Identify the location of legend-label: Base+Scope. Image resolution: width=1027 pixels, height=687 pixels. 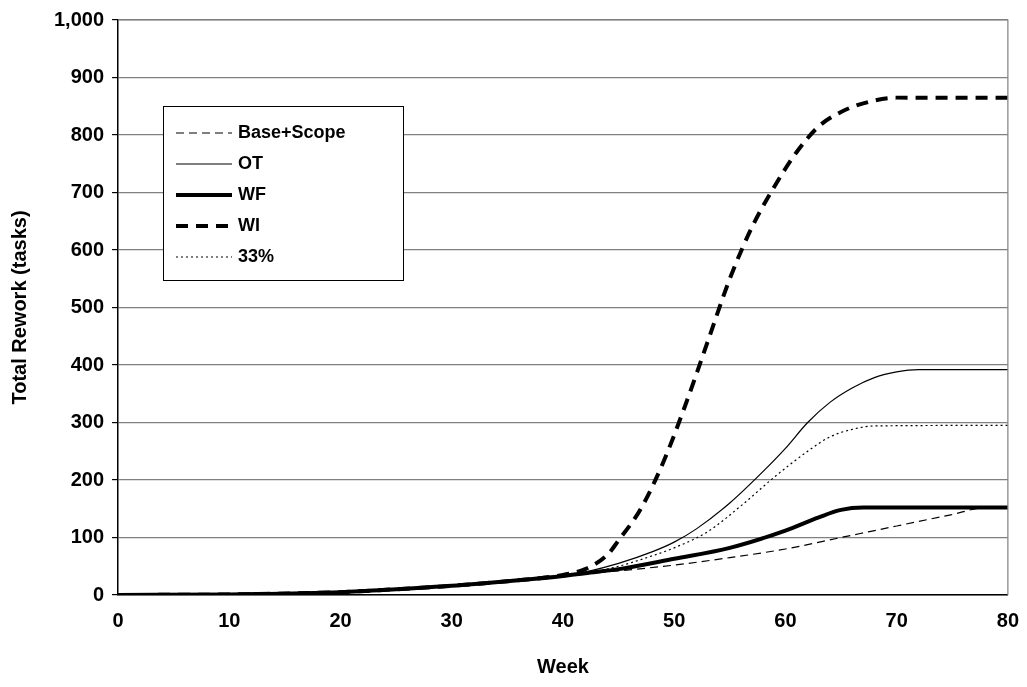
(292, 132).